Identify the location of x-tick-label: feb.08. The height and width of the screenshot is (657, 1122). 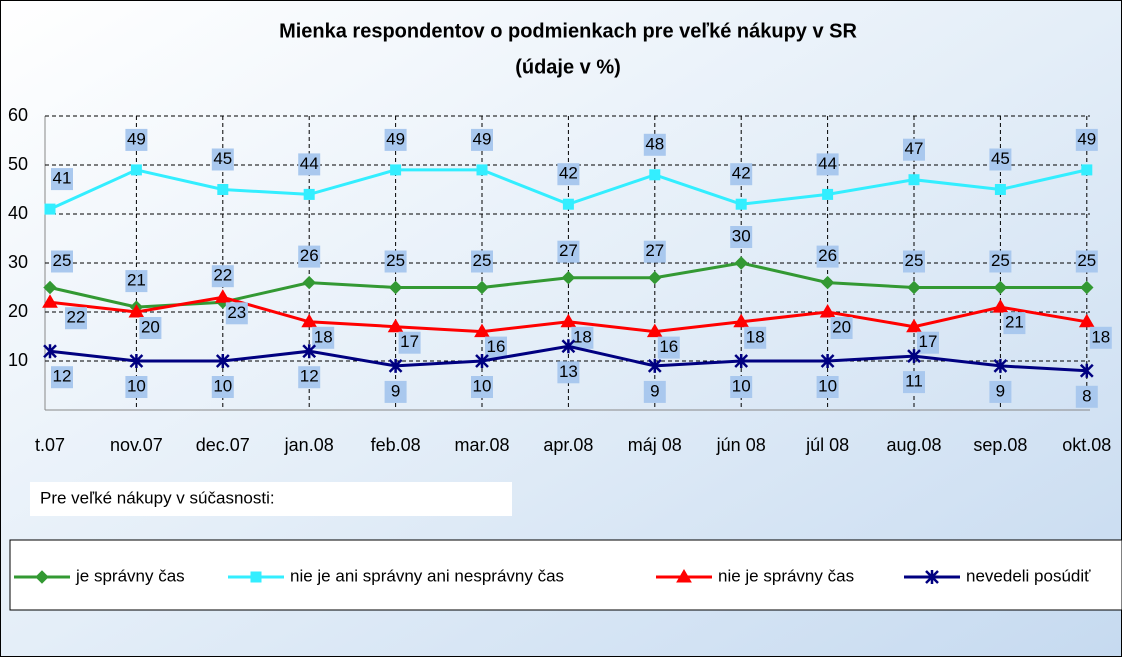
(396, 445).